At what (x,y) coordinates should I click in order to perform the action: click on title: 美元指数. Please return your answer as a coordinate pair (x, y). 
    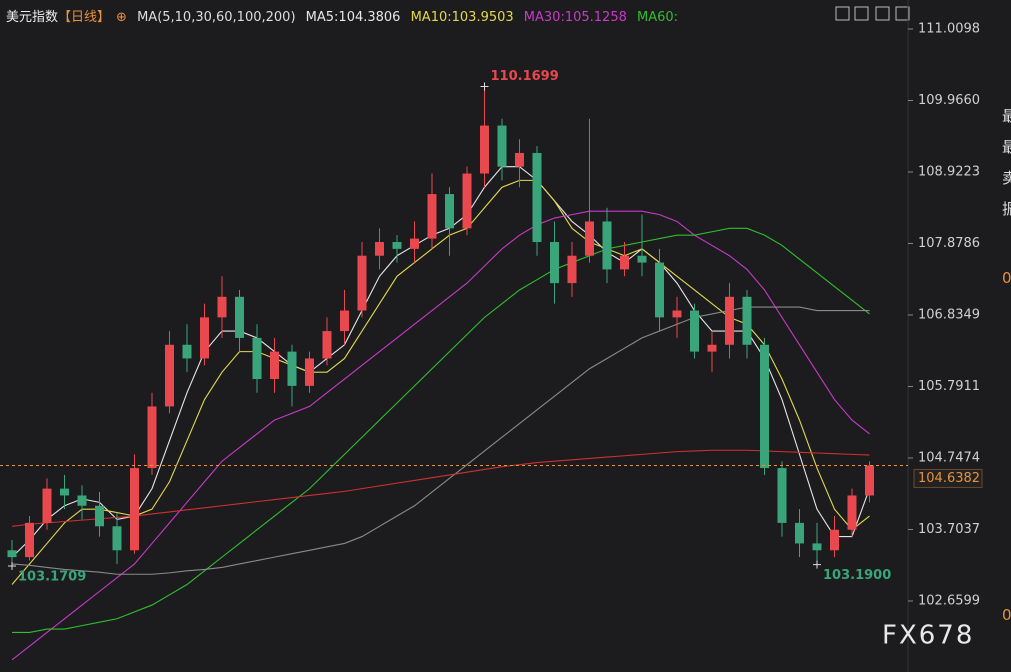
    Looking at the image, I should click on (32, 17).